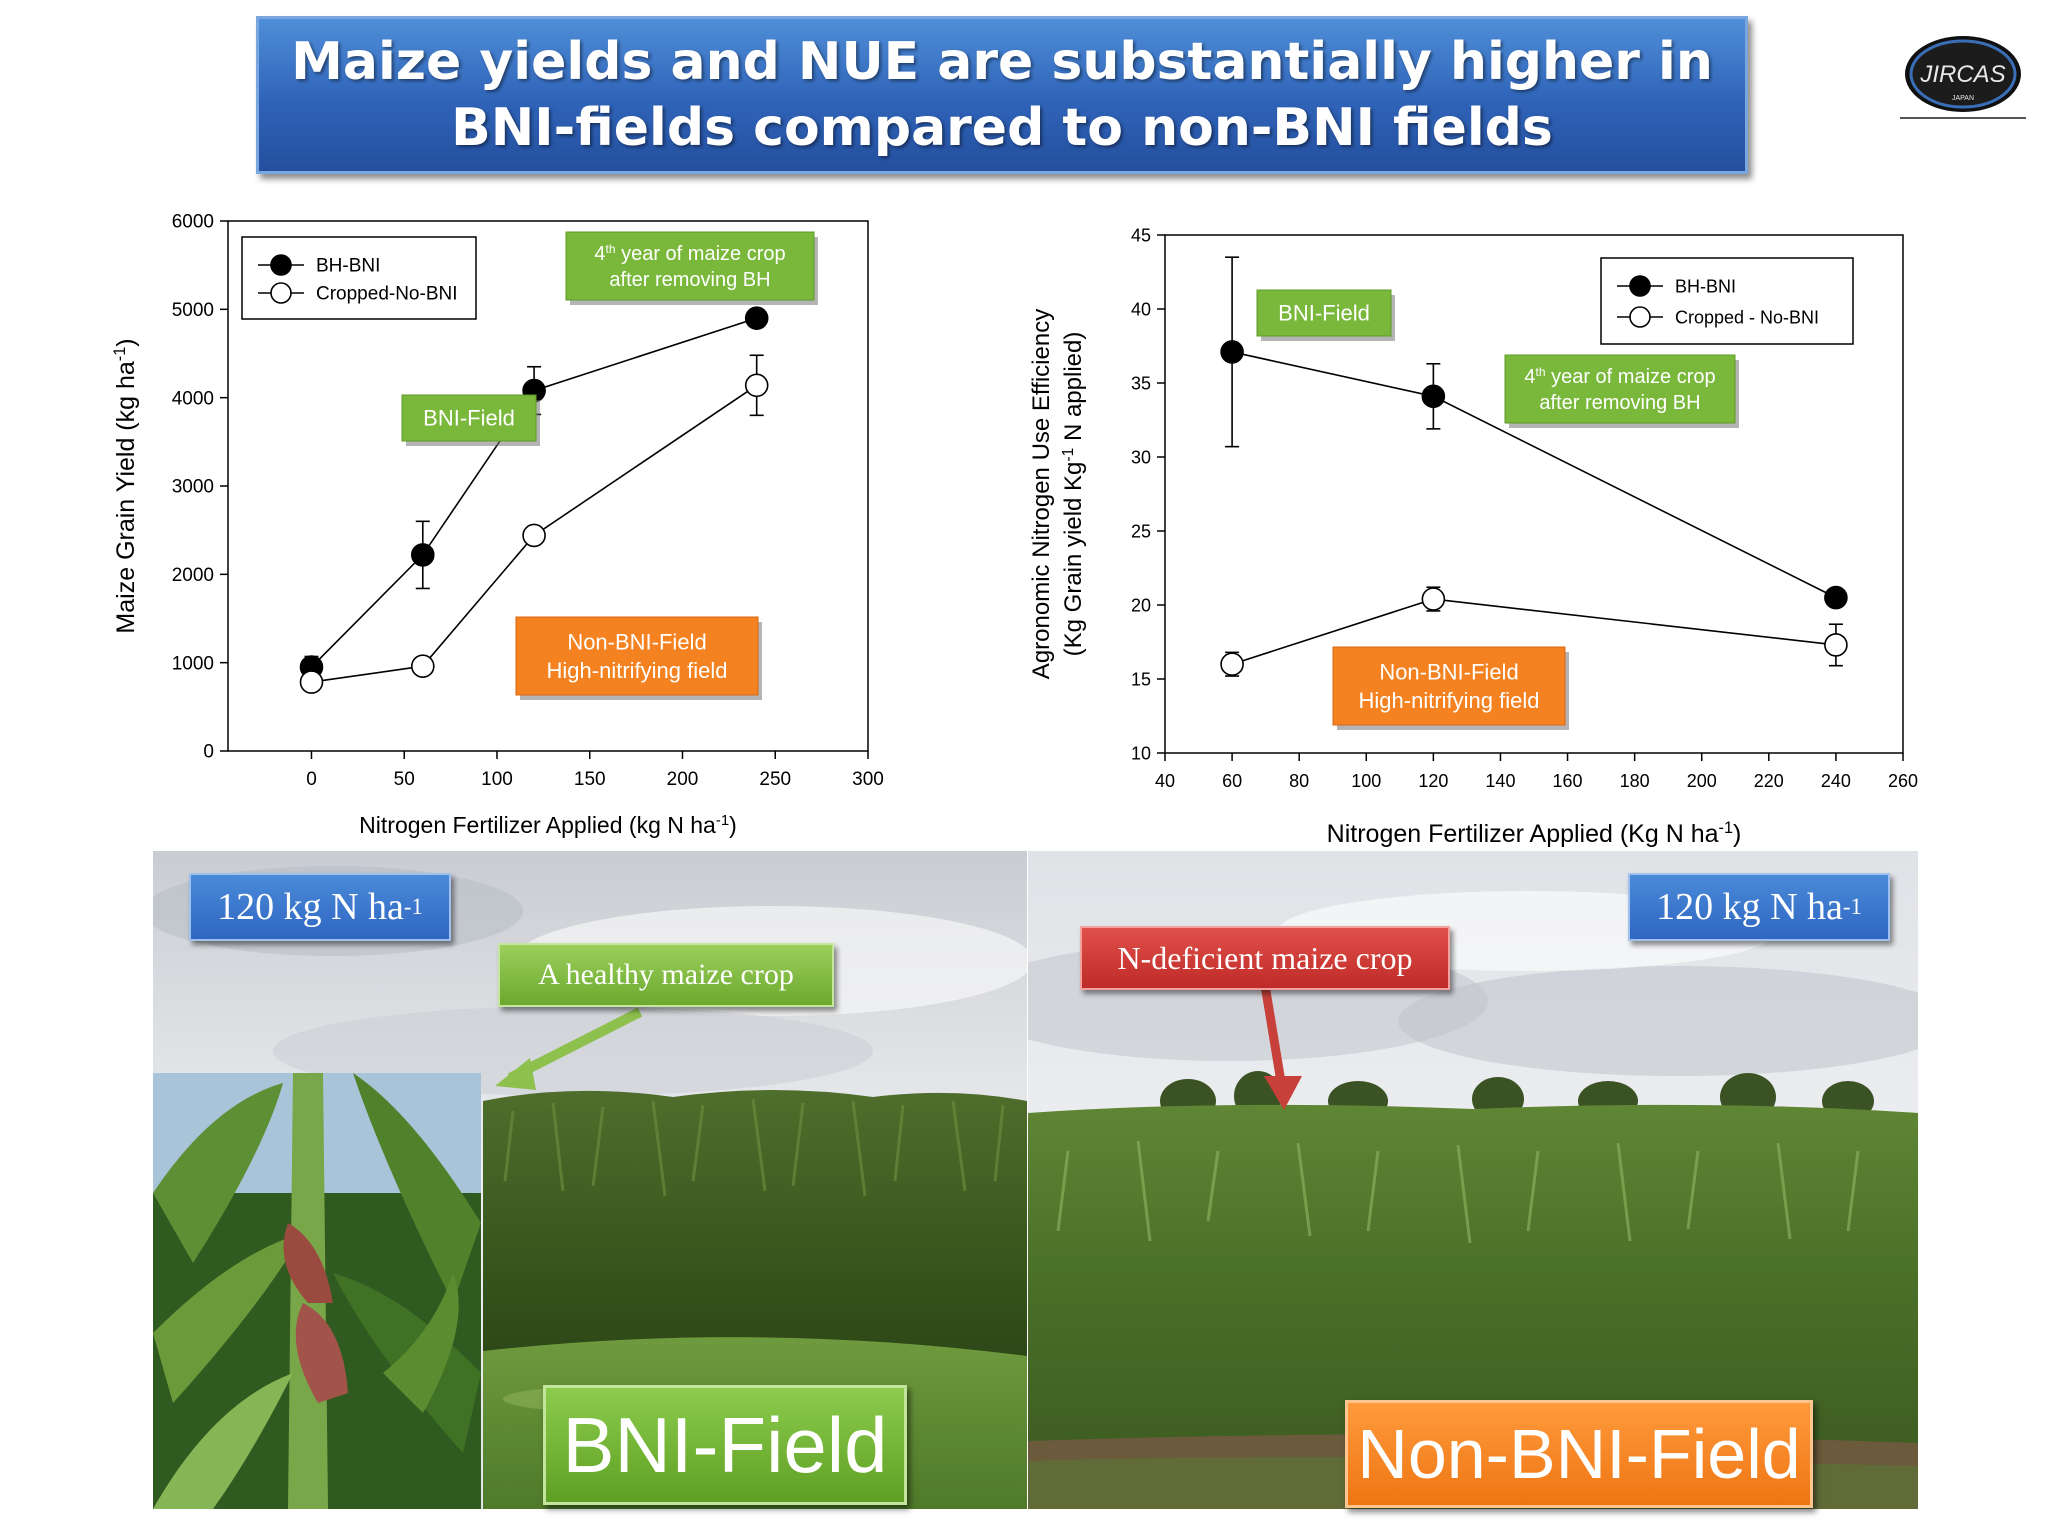 The height and width of the screenshot is (1536, 2048). I want to click on x-tick-label: 250, so click(775, 779).